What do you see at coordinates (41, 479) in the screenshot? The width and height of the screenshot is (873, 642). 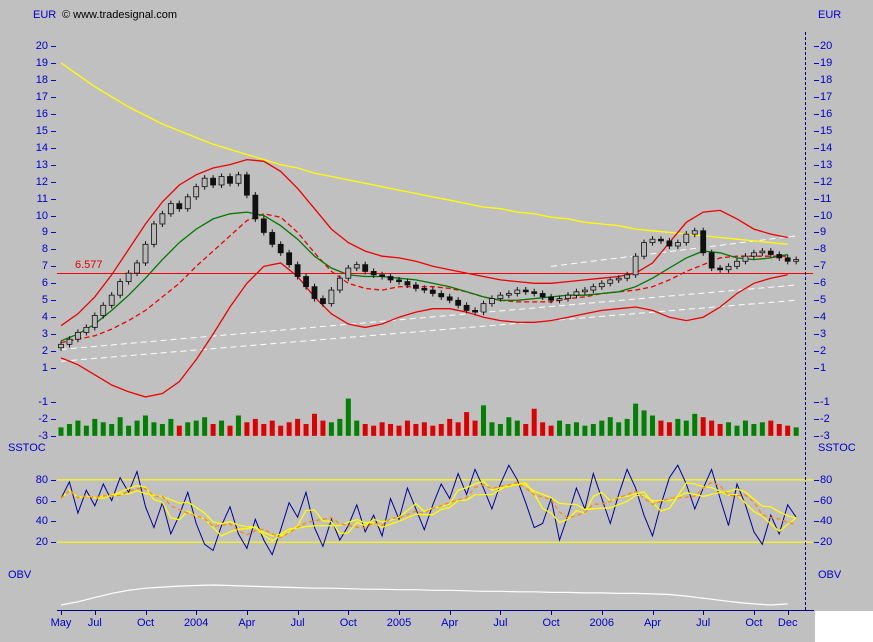 I see `sstoc-axis-tick-label: 80` at bounding box center [41, 479].